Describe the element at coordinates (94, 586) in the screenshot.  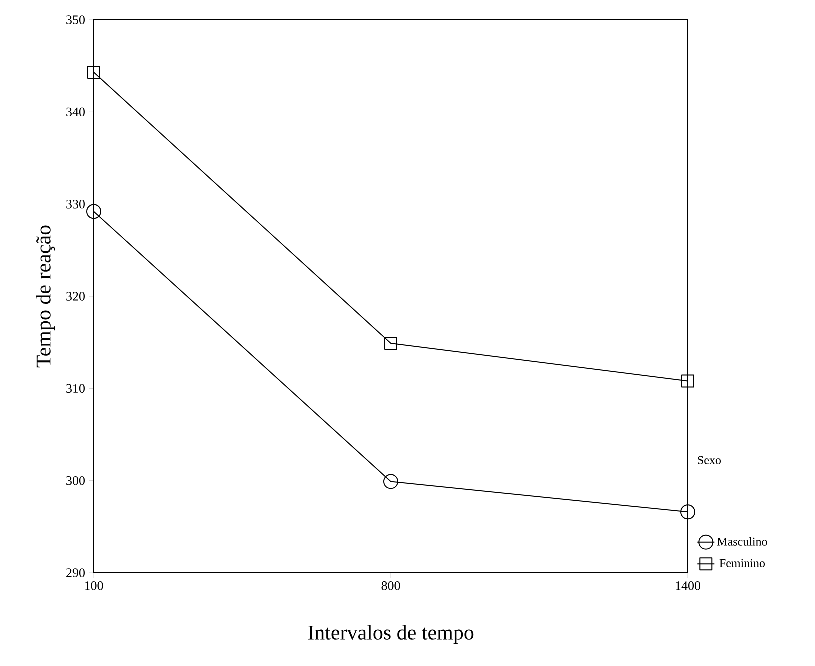
I see `x-tick-label: 100` at that location.